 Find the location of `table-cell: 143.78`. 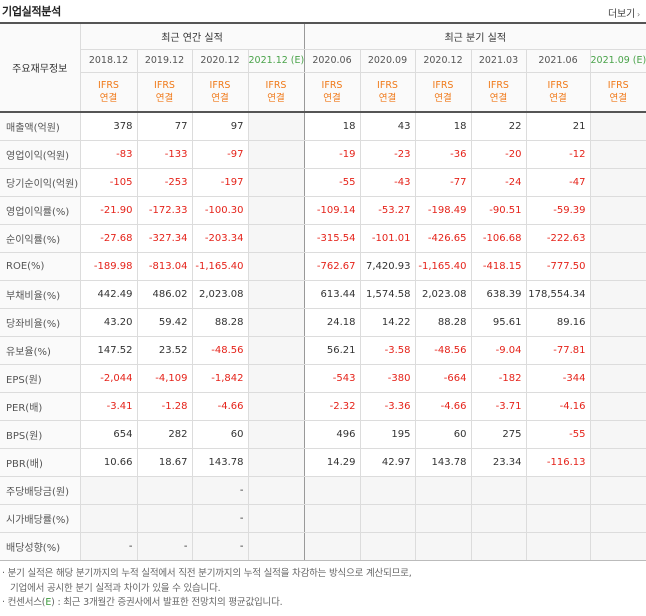

table-cell: 143.78 is located at coordinates (220, 462).